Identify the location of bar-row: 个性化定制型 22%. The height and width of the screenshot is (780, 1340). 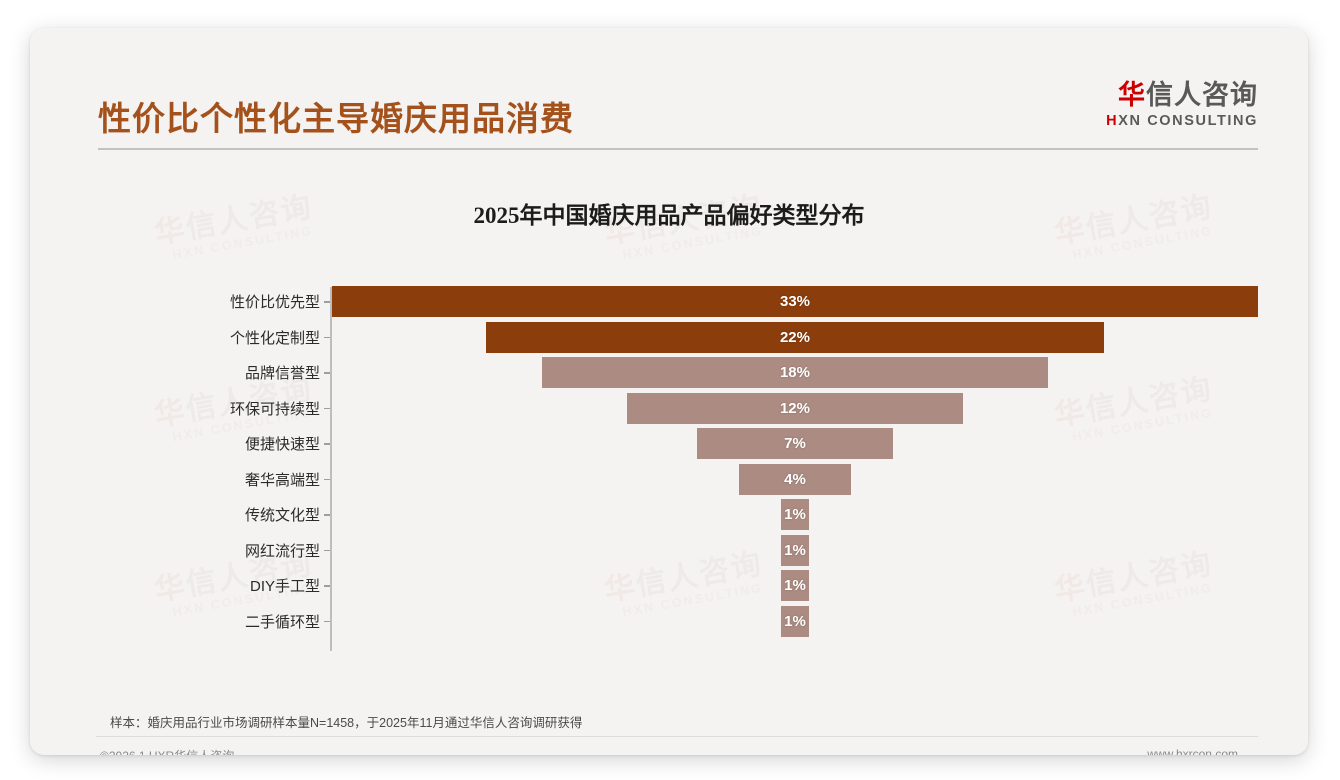
(678, 337).